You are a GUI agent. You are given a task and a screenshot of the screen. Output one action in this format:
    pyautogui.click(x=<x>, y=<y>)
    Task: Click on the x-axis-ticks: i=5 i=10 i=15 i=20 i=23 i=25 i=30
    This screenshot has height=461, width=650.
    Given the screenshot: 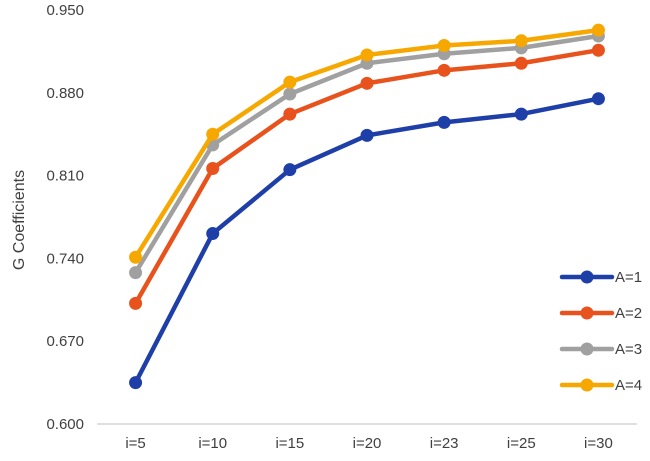 What is the action you would take?
    pyautogui.click(x=368, y=443)
    